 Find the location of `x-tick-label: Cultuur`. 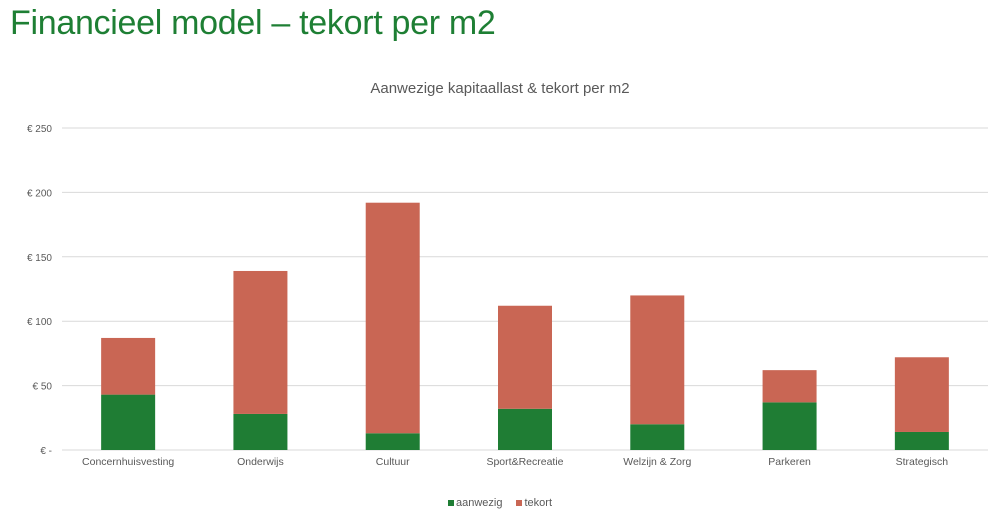

x-tick-label: Cultuur is located at coordinates (393, 462).